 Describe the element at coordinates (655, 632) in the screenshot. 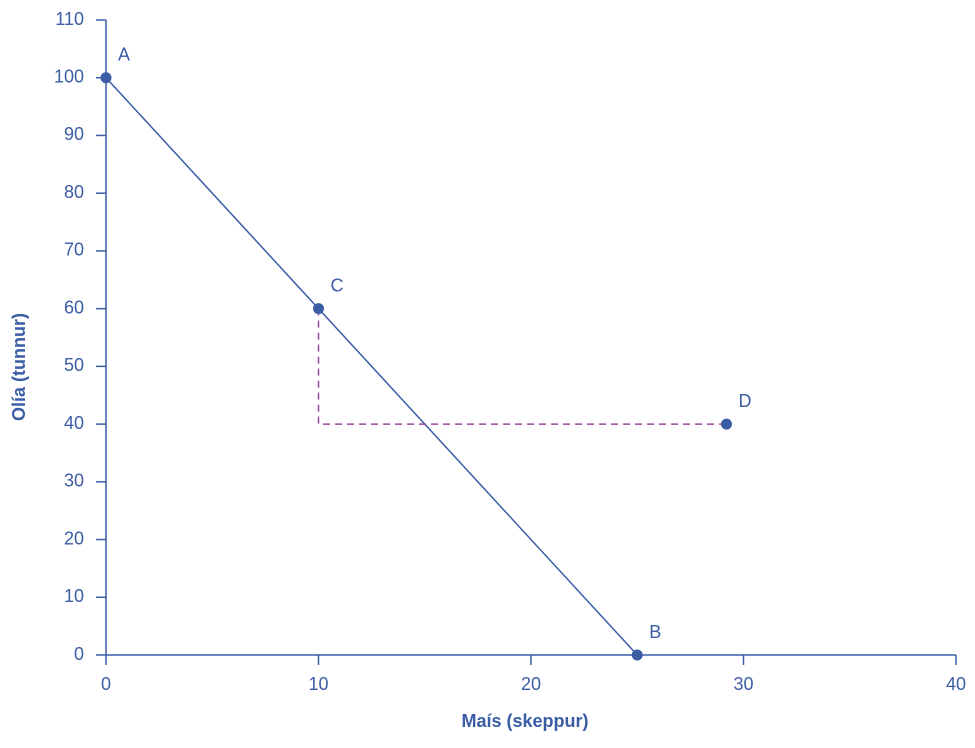

I see `point-label: B` at that location.